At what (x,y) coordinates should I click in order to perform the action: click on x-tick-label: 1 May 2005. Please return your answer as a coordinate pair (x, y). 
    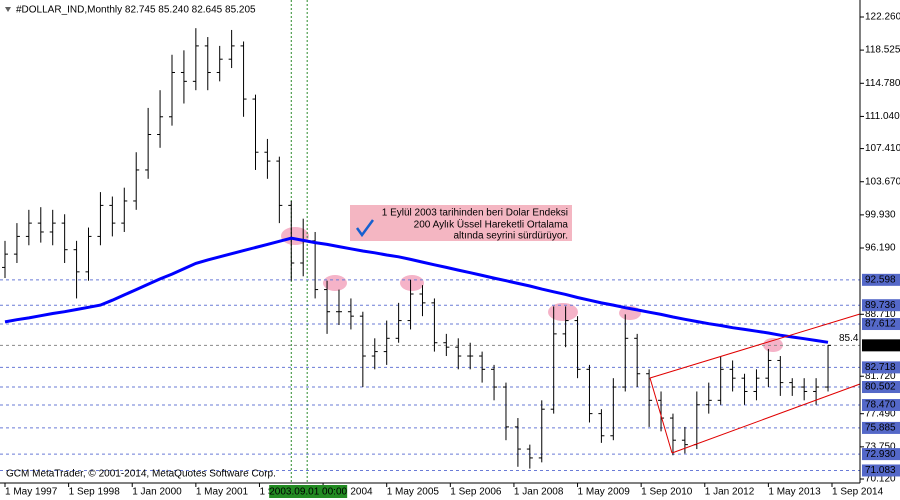
    Looking at the image, I should click on (413, 492).